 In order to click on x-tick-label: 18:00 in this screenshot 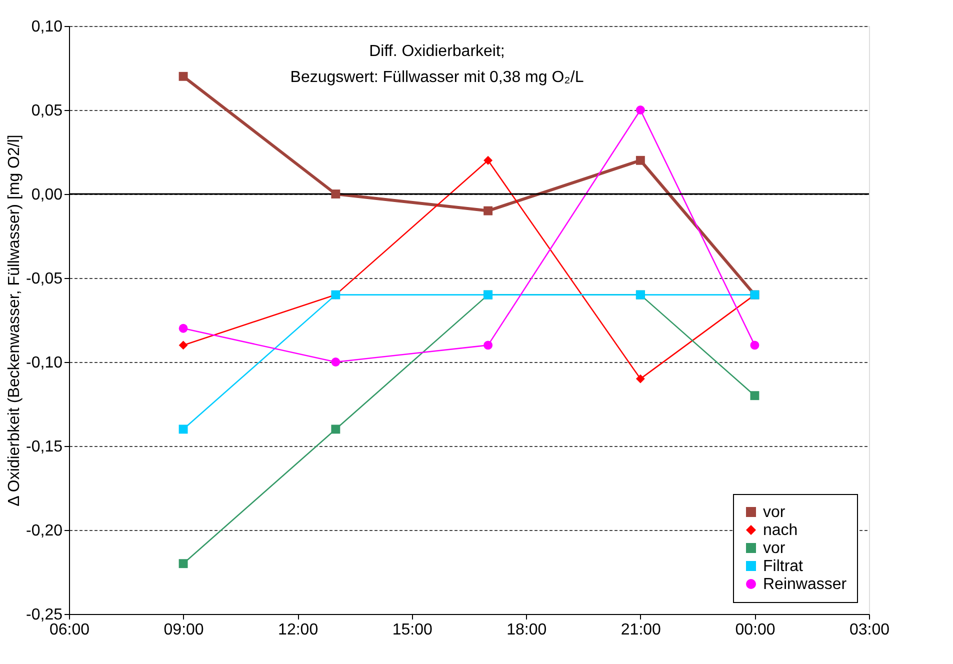, I will do `click(526, 630)`.